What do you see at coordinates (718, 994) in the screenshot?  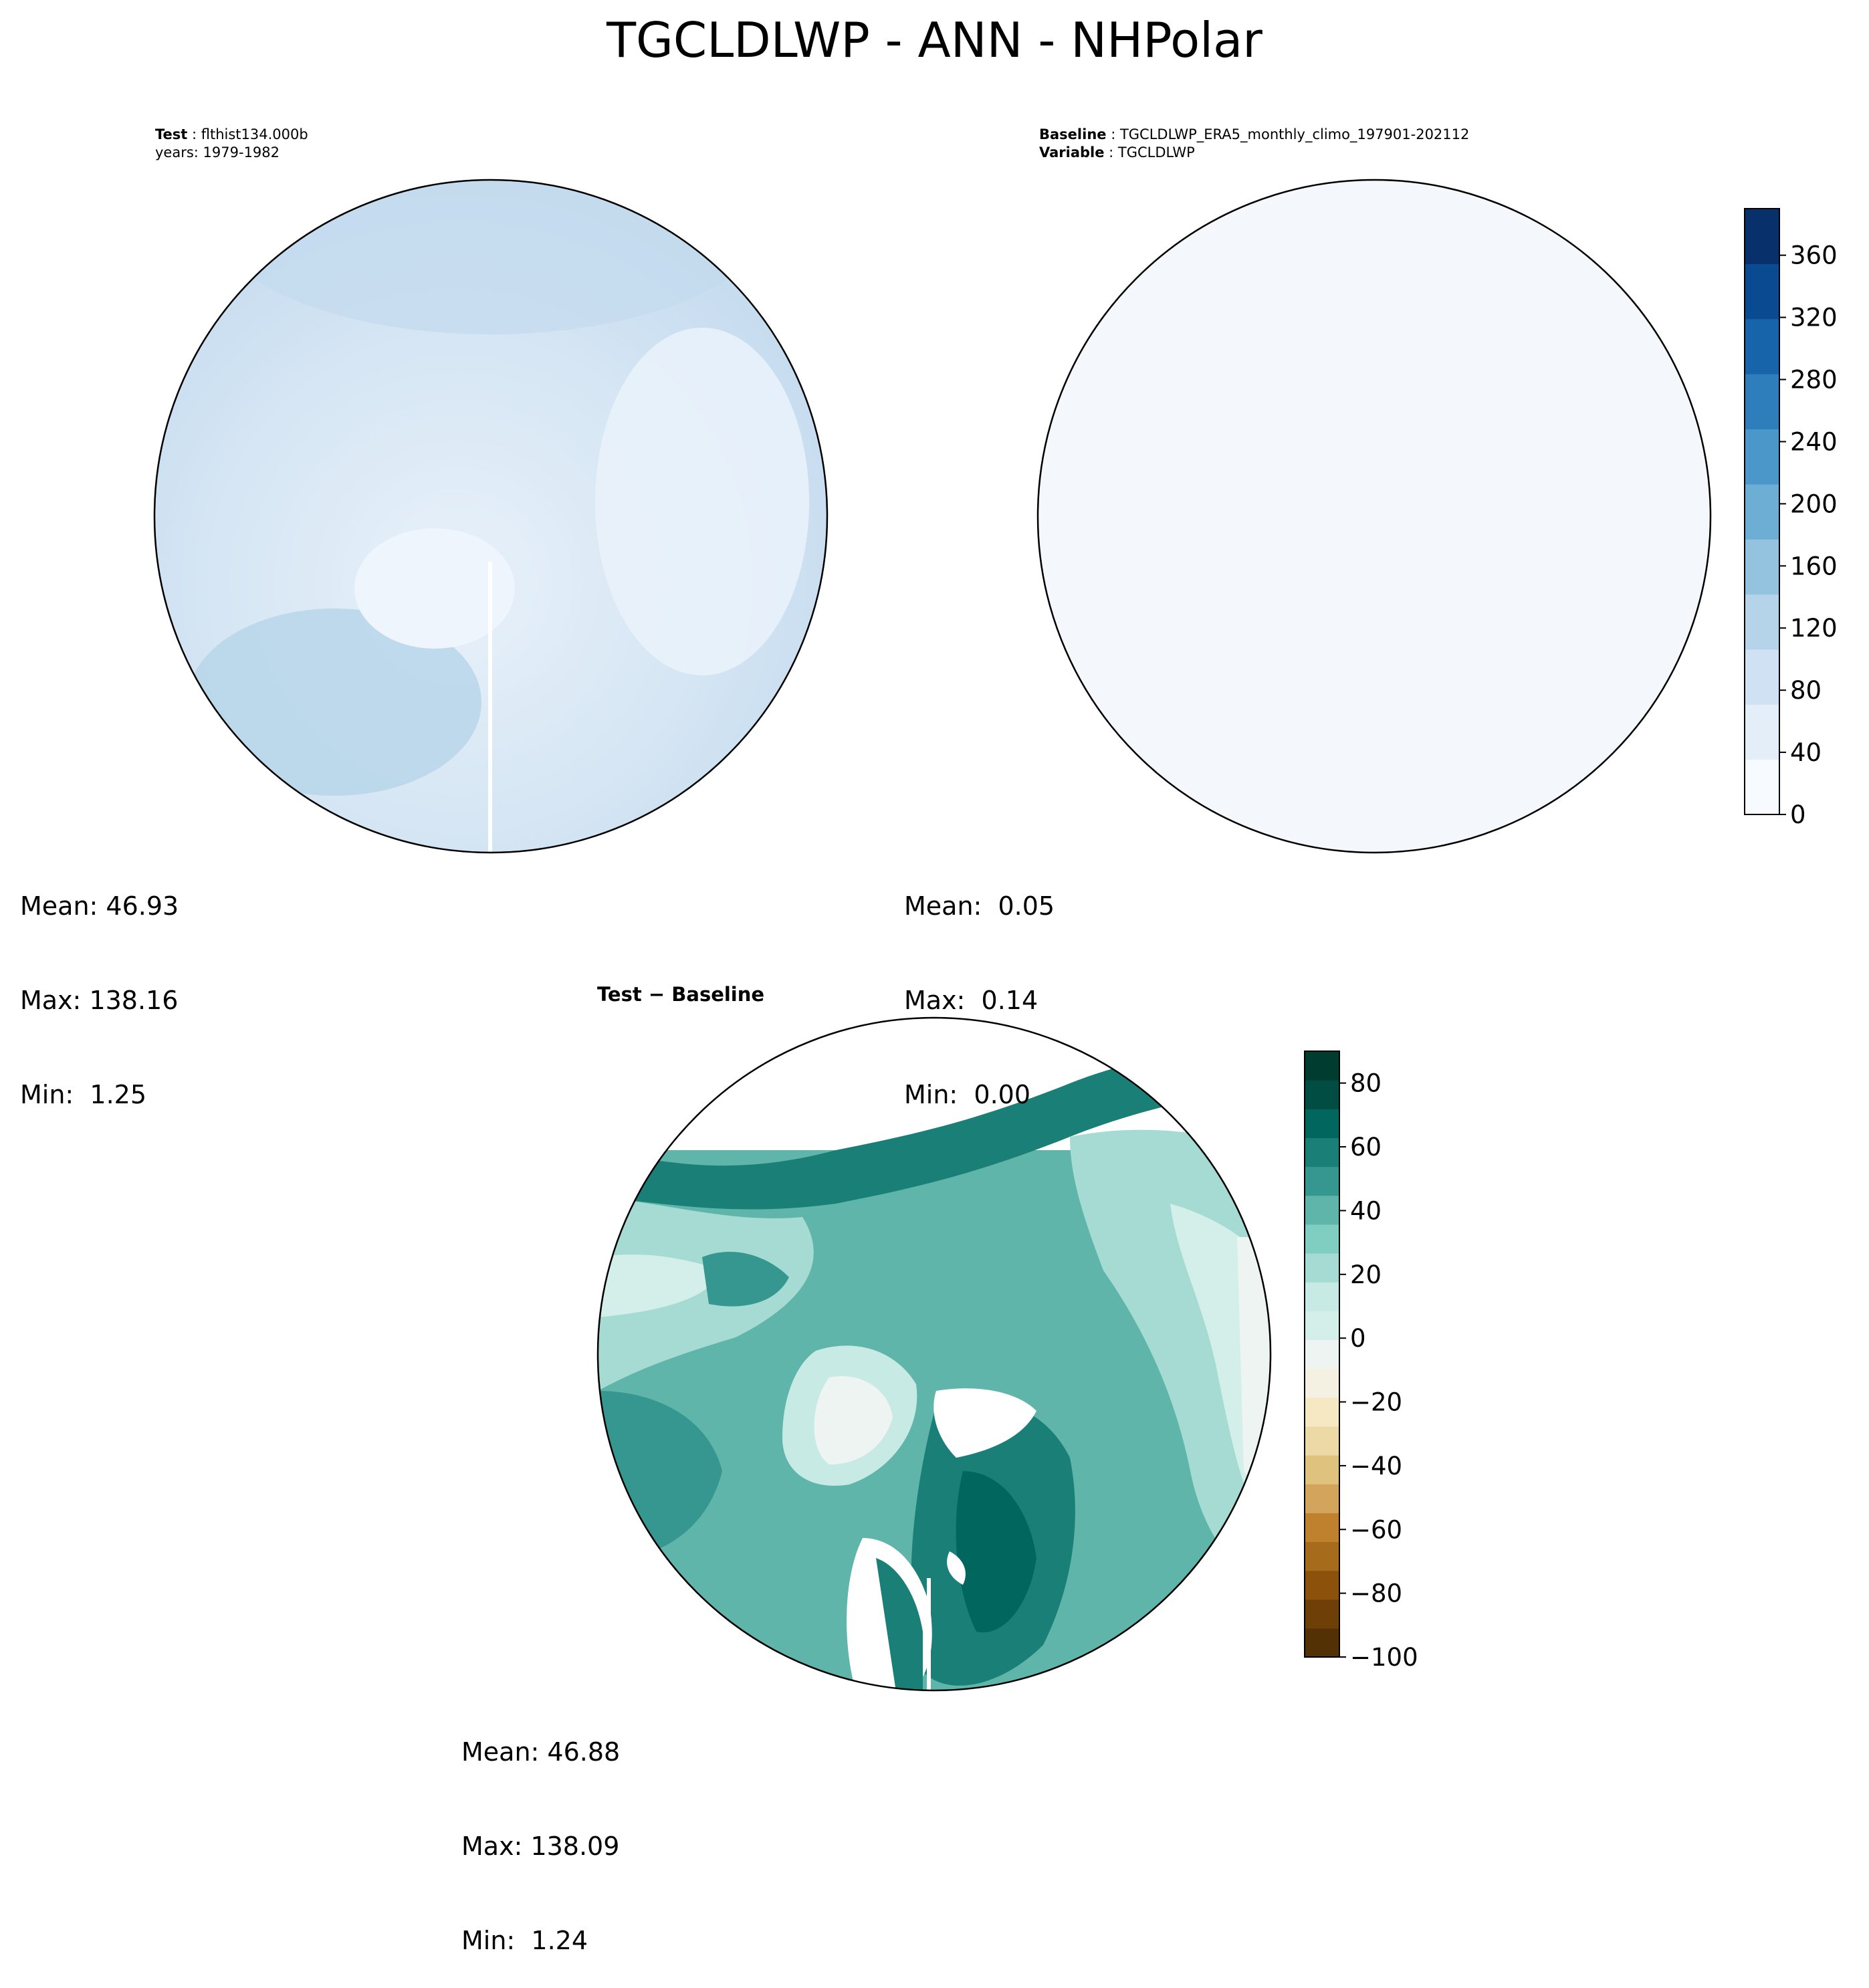 I see `diff-title-baseline: Baseline` at bounding box center [718, 994].